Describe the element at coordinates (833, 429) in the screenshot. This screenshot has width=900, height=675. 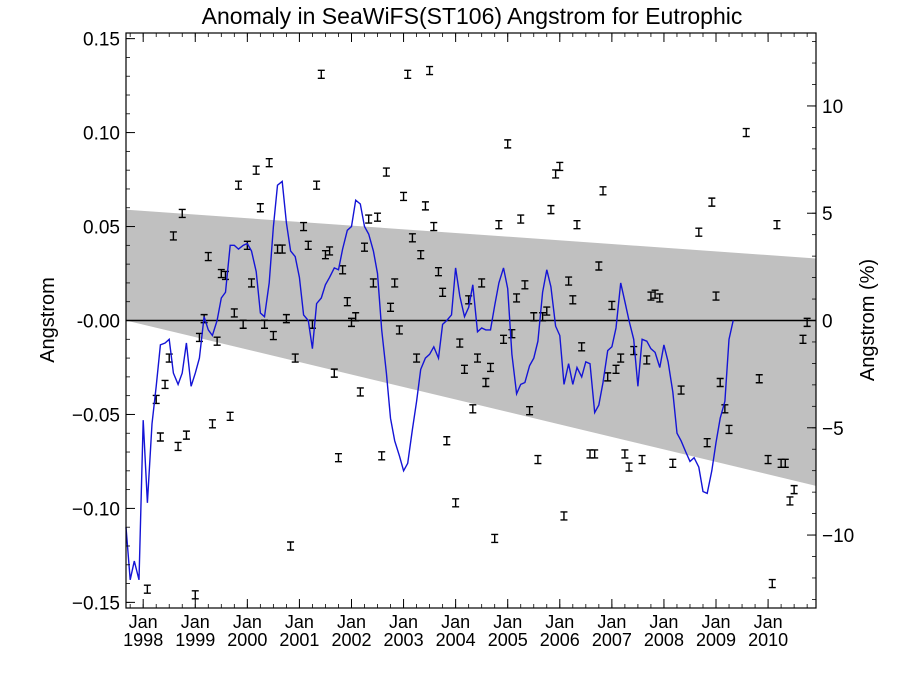
I see `y2-tick-label: −5` at that location.